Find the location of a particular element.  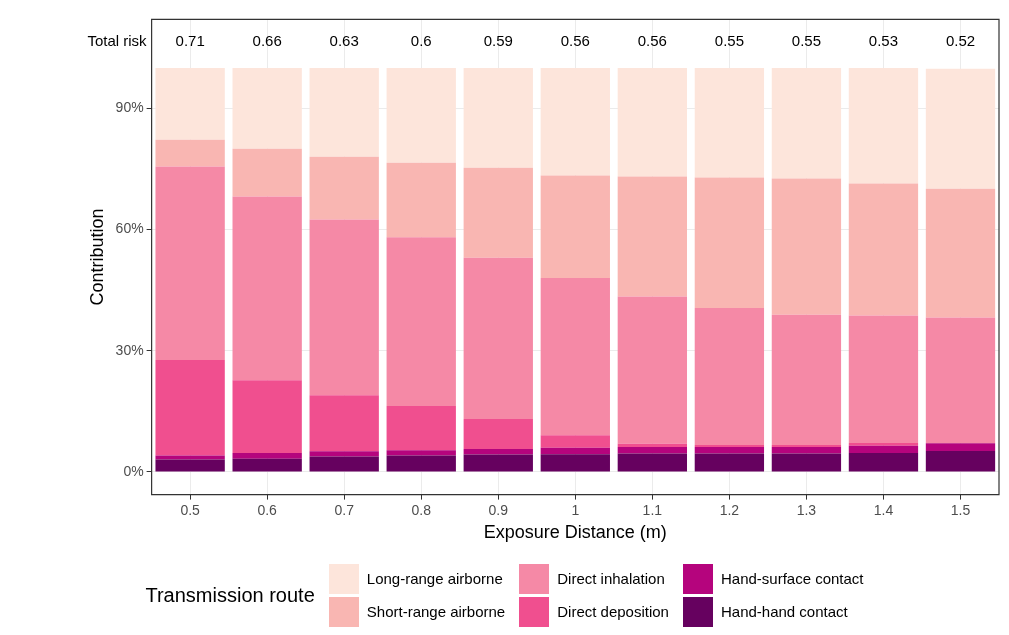

y-axis-title: Contribution is located at coordinates (96, 257).